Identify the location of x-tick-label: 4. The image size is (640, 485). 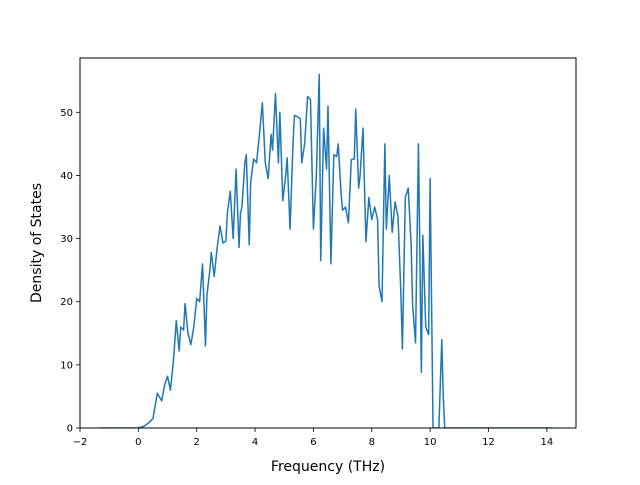
(255, 442).